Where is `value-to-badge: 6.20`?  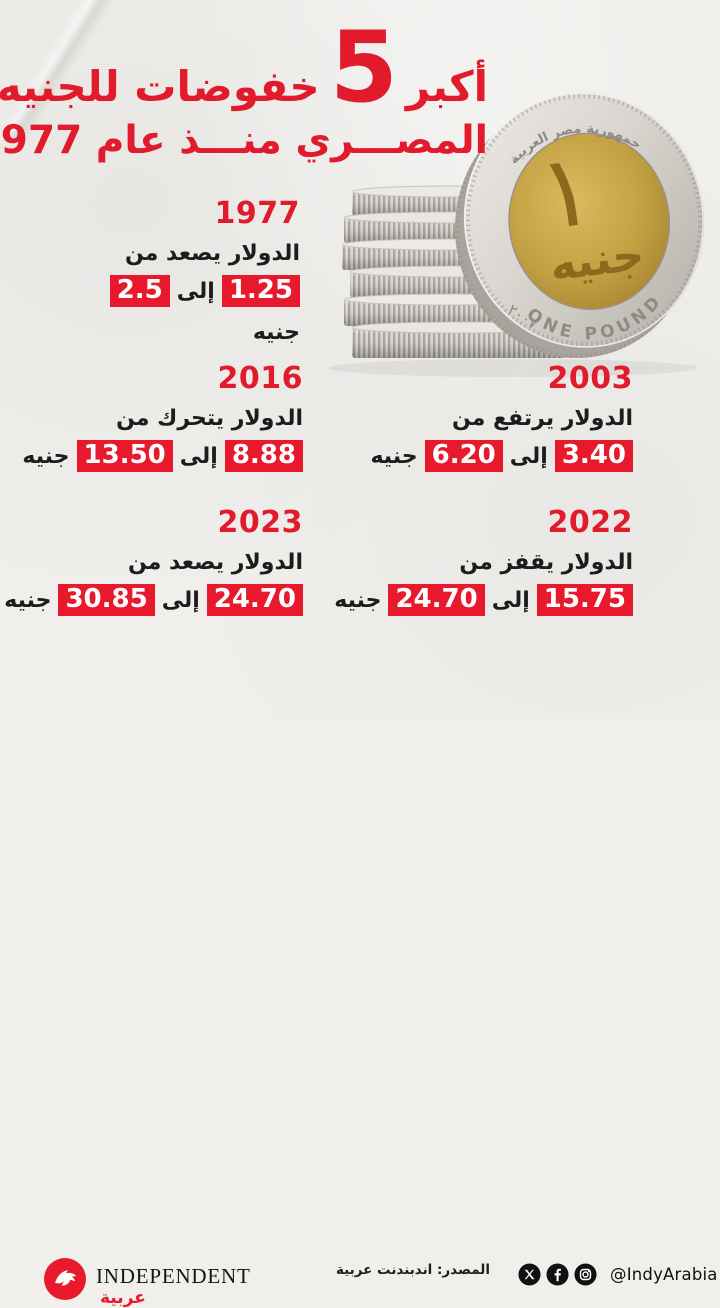 value-to-badge: 6.20 is located at coordinates (463, 456).